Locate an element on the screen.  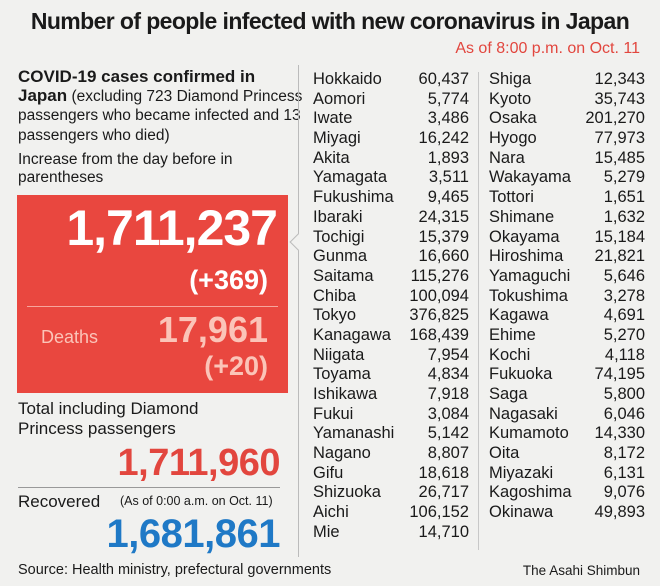
prefecture-row: Ibaraki 24,315 is located at coordinates (391, 218).